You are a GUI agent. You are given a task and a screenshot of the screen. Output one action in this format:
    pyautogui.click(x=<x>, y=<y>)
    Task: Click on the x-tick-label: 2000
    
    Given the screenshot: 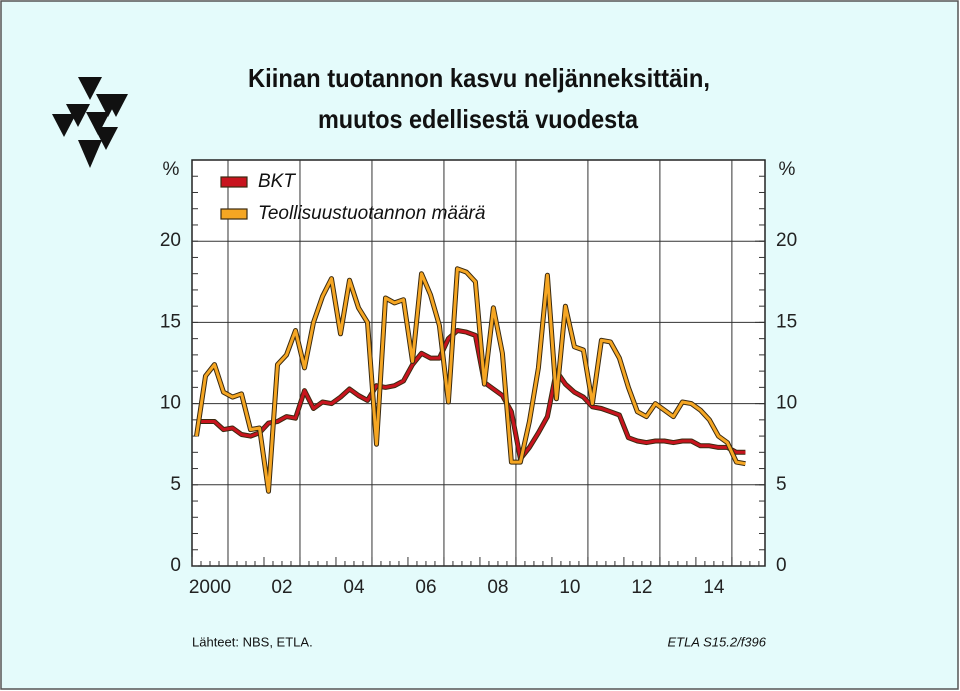 What is the action you would take?
    pyautogui.click(x=210, y=587)
    